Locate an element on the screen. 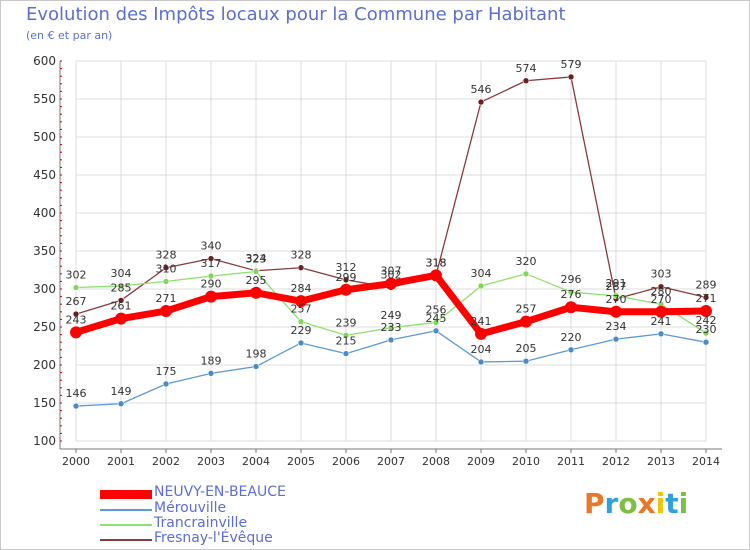 This screenshot has width=750, height=550. data-label: 285 is located at coordinates (121, 287).